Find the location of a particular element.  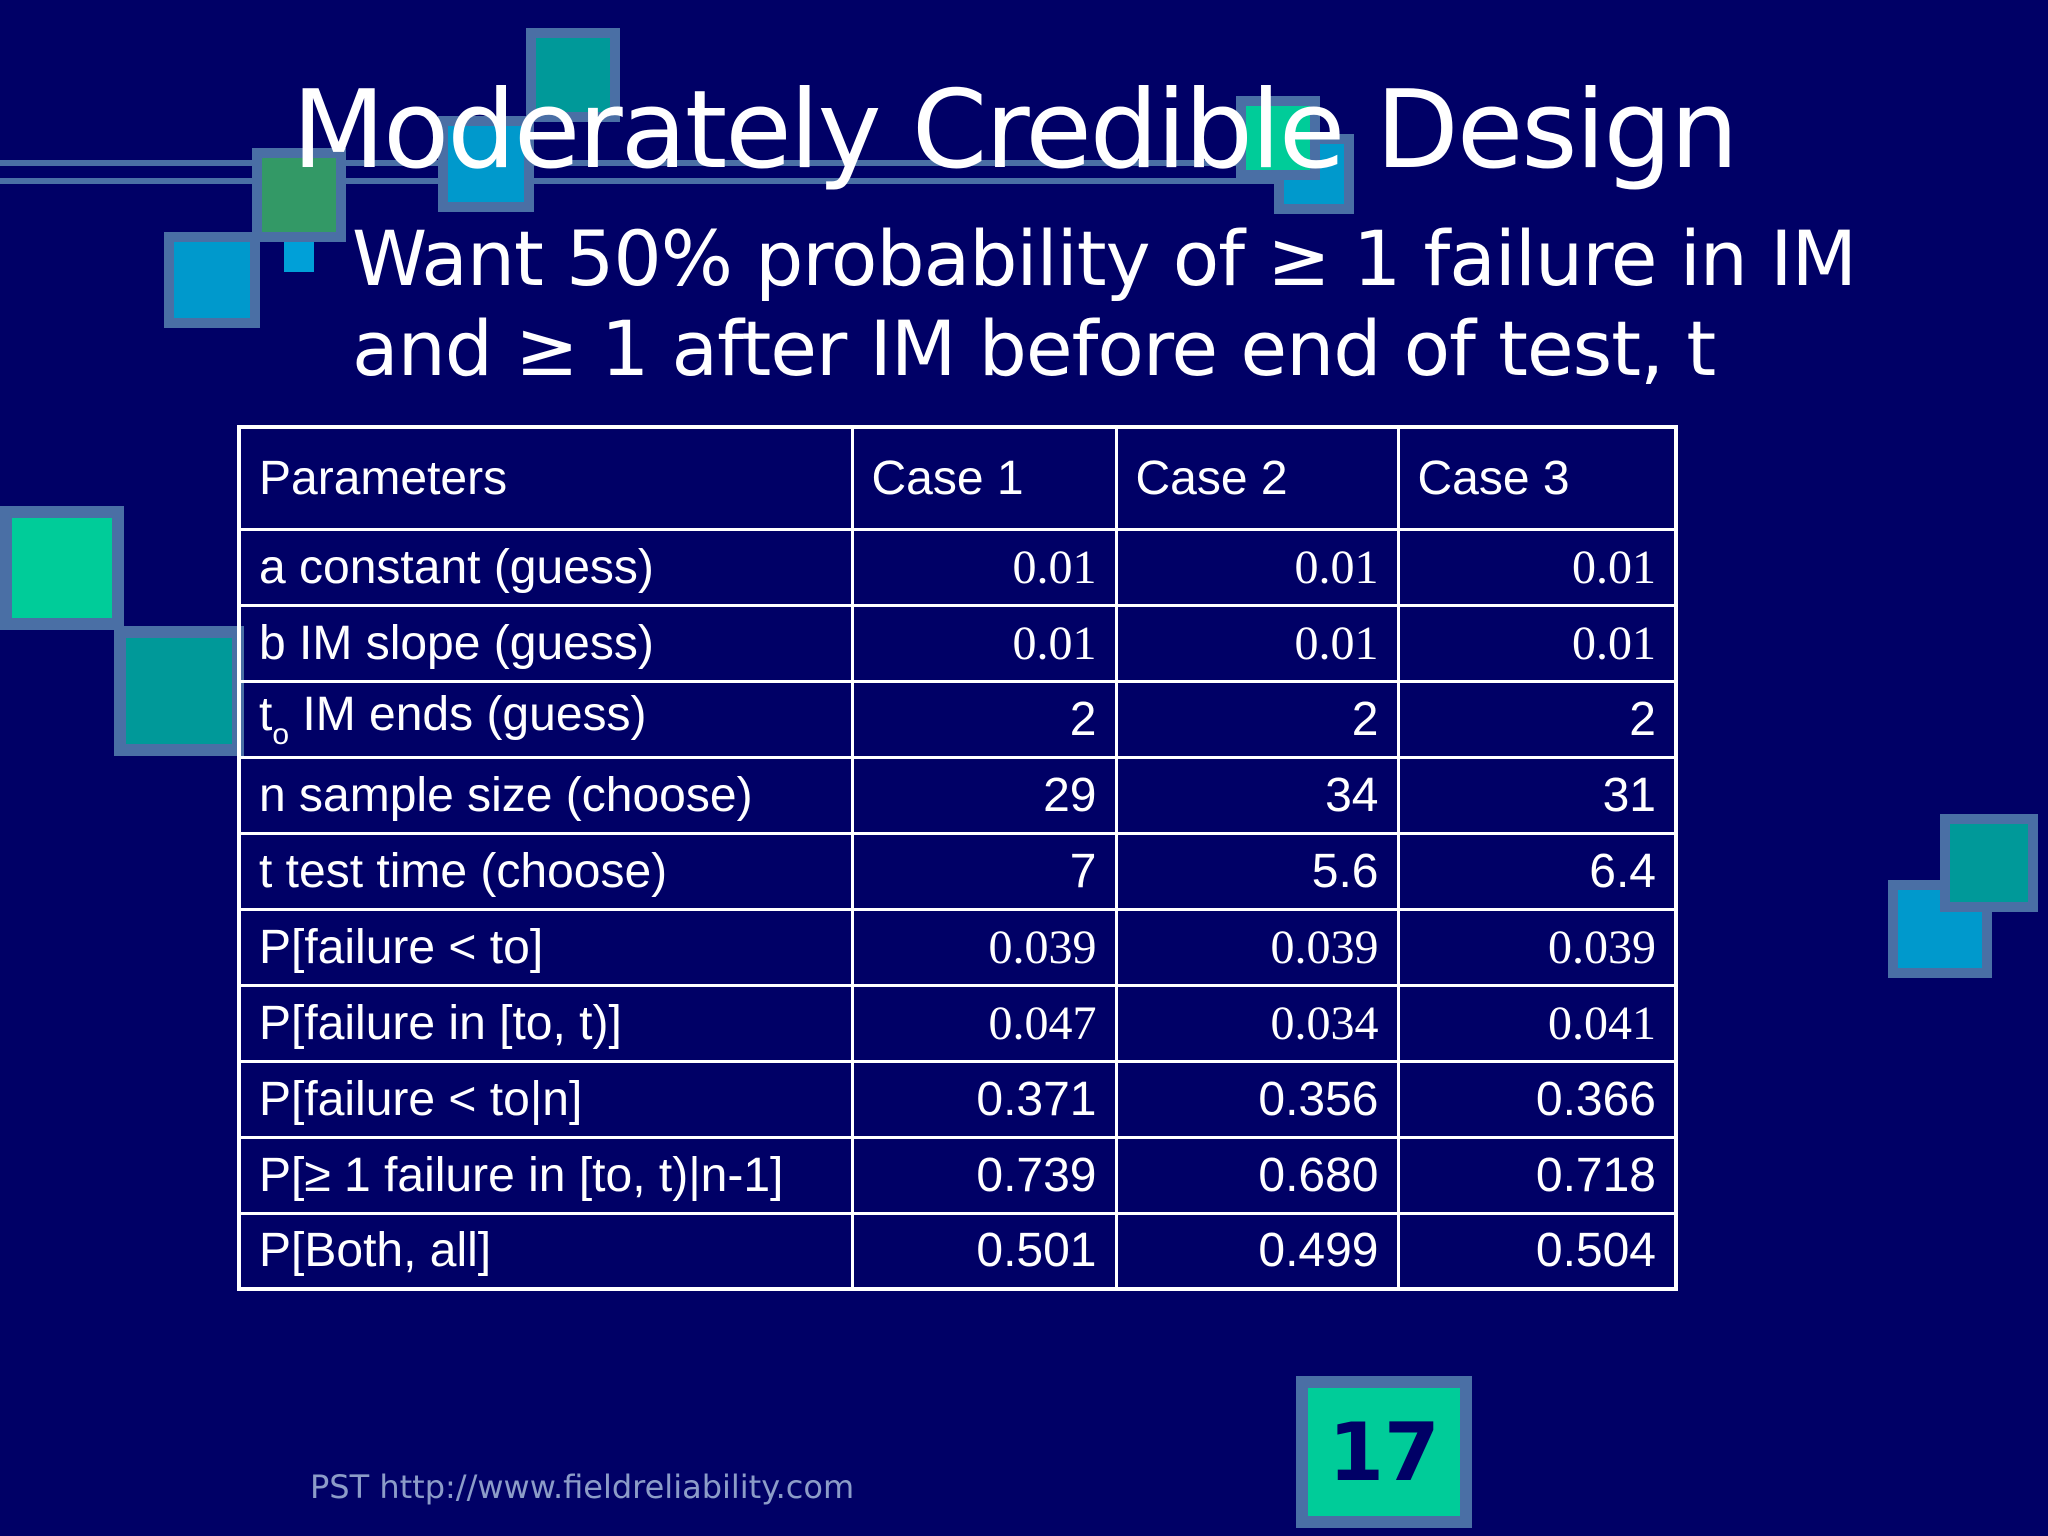

cell-value: 0.366 is located at coordinates (1537, 1099).